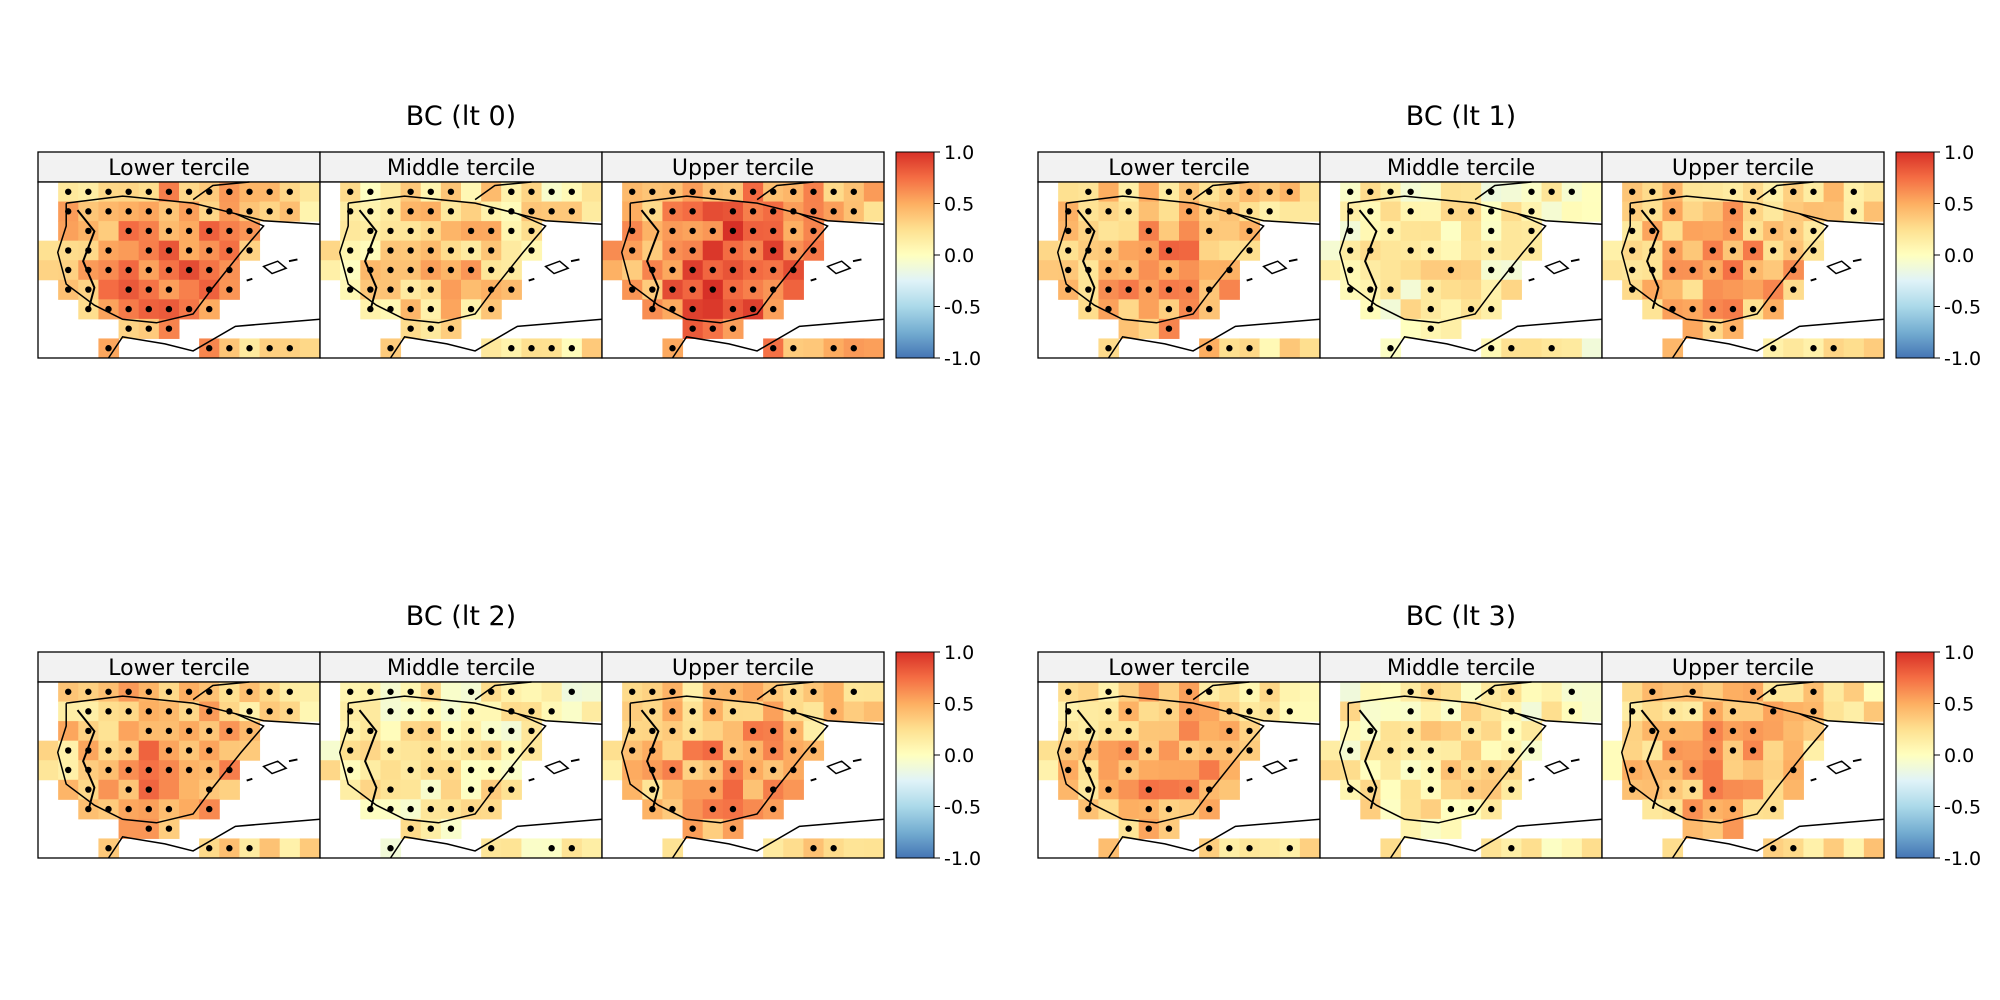  Describe the element at coordinates (743, 168) in the screenshot. I see `panel-label: Upper tercile` at that location.